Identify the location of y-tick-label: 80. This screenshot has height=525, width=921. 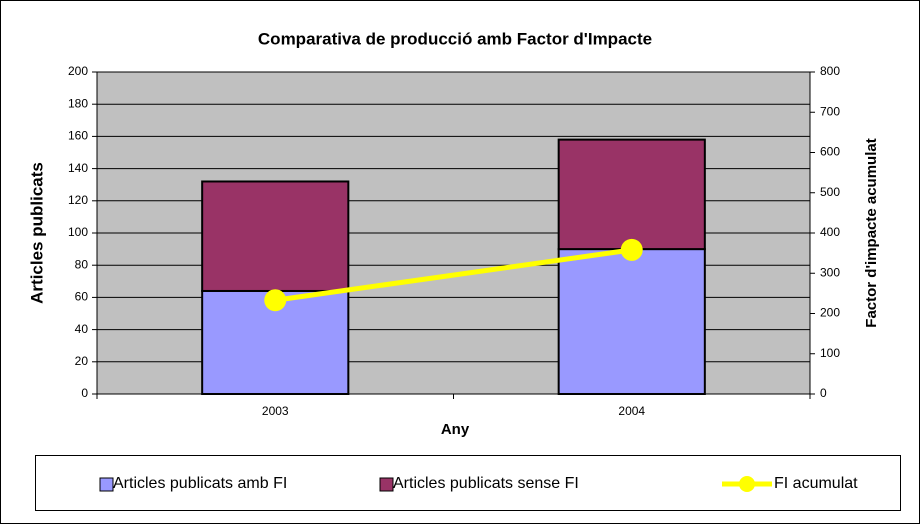
(82, 264).